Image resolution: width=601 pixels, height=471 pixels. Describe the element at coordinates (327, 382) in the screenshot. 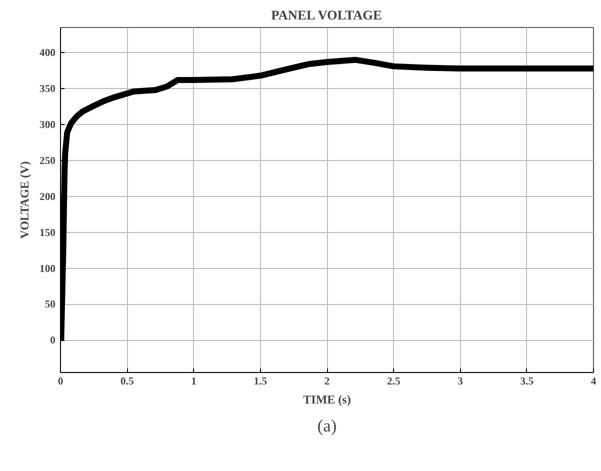

I see `x-tick-label: 2` at that location.